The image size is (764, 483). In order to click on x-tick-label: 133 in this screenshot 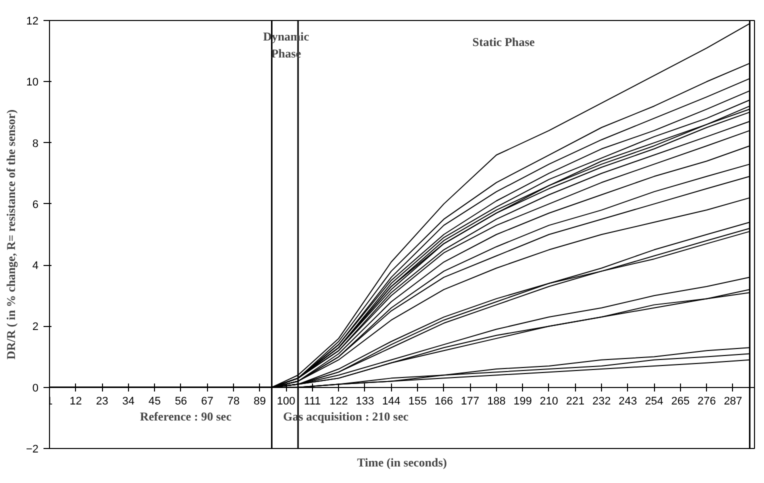, I will do `click(365, 401)`.